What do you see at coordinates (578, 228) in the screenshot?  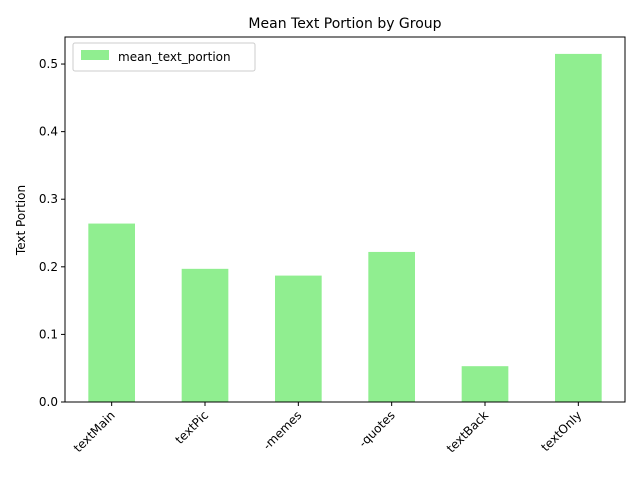 I see `bar-textonly` at bounding box center [578, 228].